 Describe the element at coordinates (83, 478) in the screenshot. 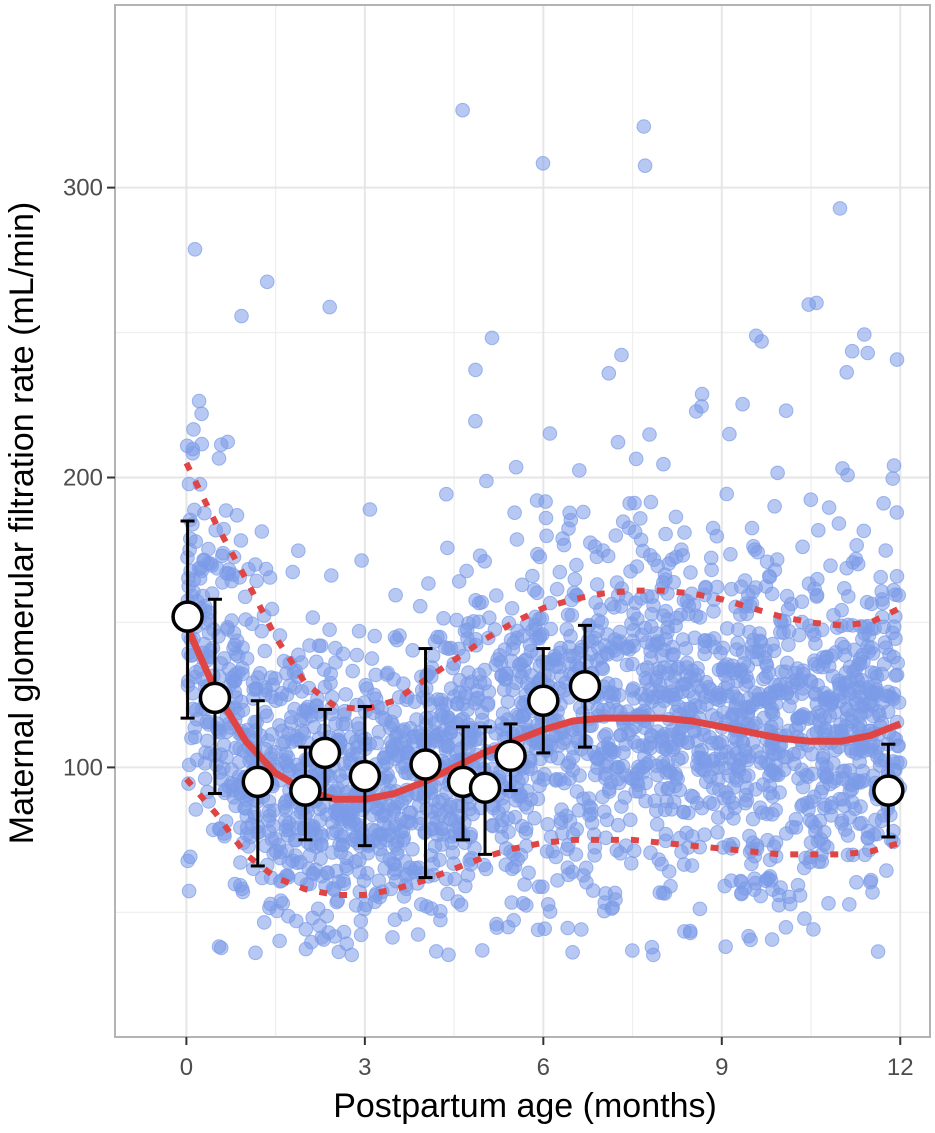

I see `y-tick-label: 200` at that location.